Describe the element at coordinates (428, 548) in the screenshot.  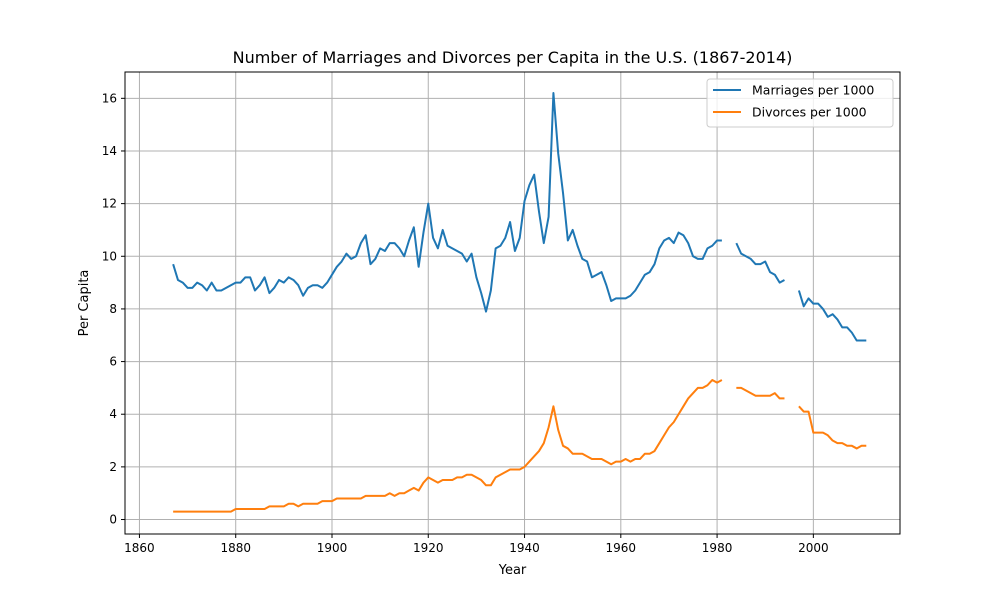
I see `x-tick-label: 1920` at that location.